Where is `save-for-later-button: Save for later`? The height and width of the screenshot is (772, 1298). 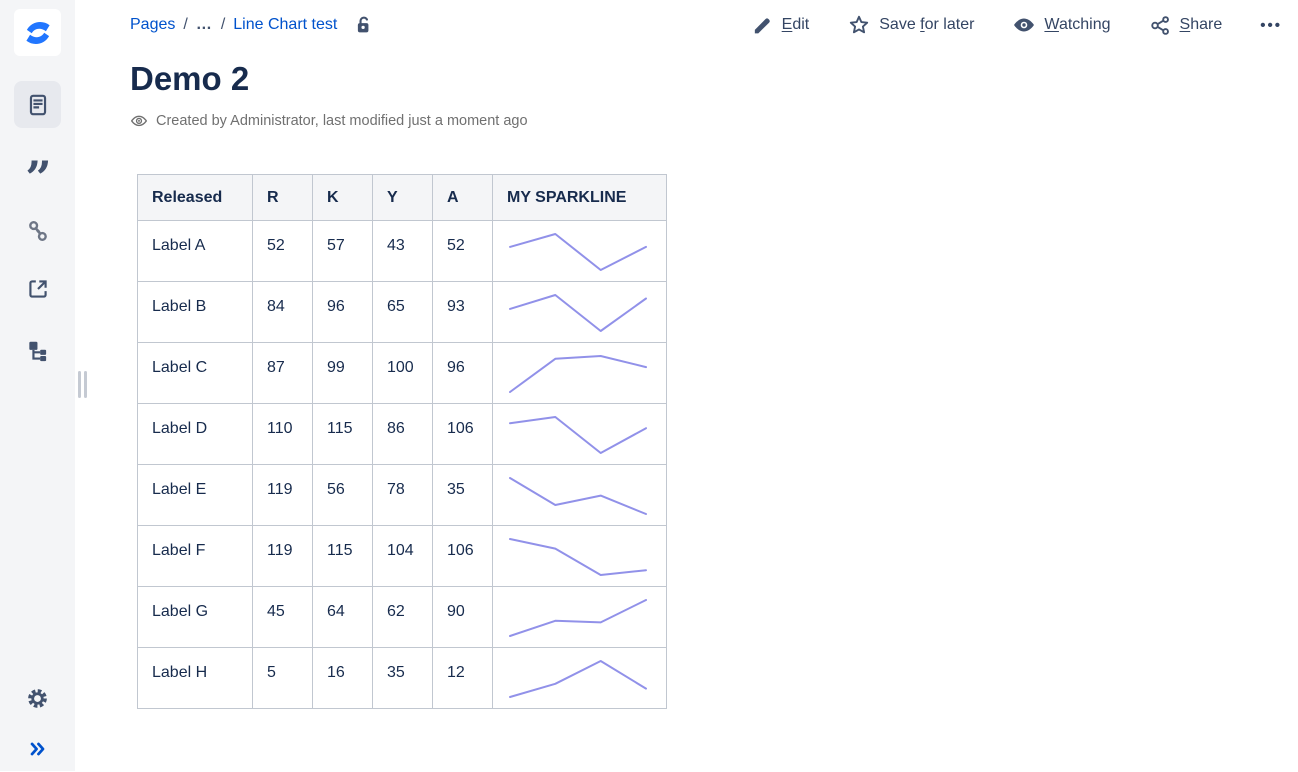 save-for-later-button: Save for later is located at coordinates (910, 25).